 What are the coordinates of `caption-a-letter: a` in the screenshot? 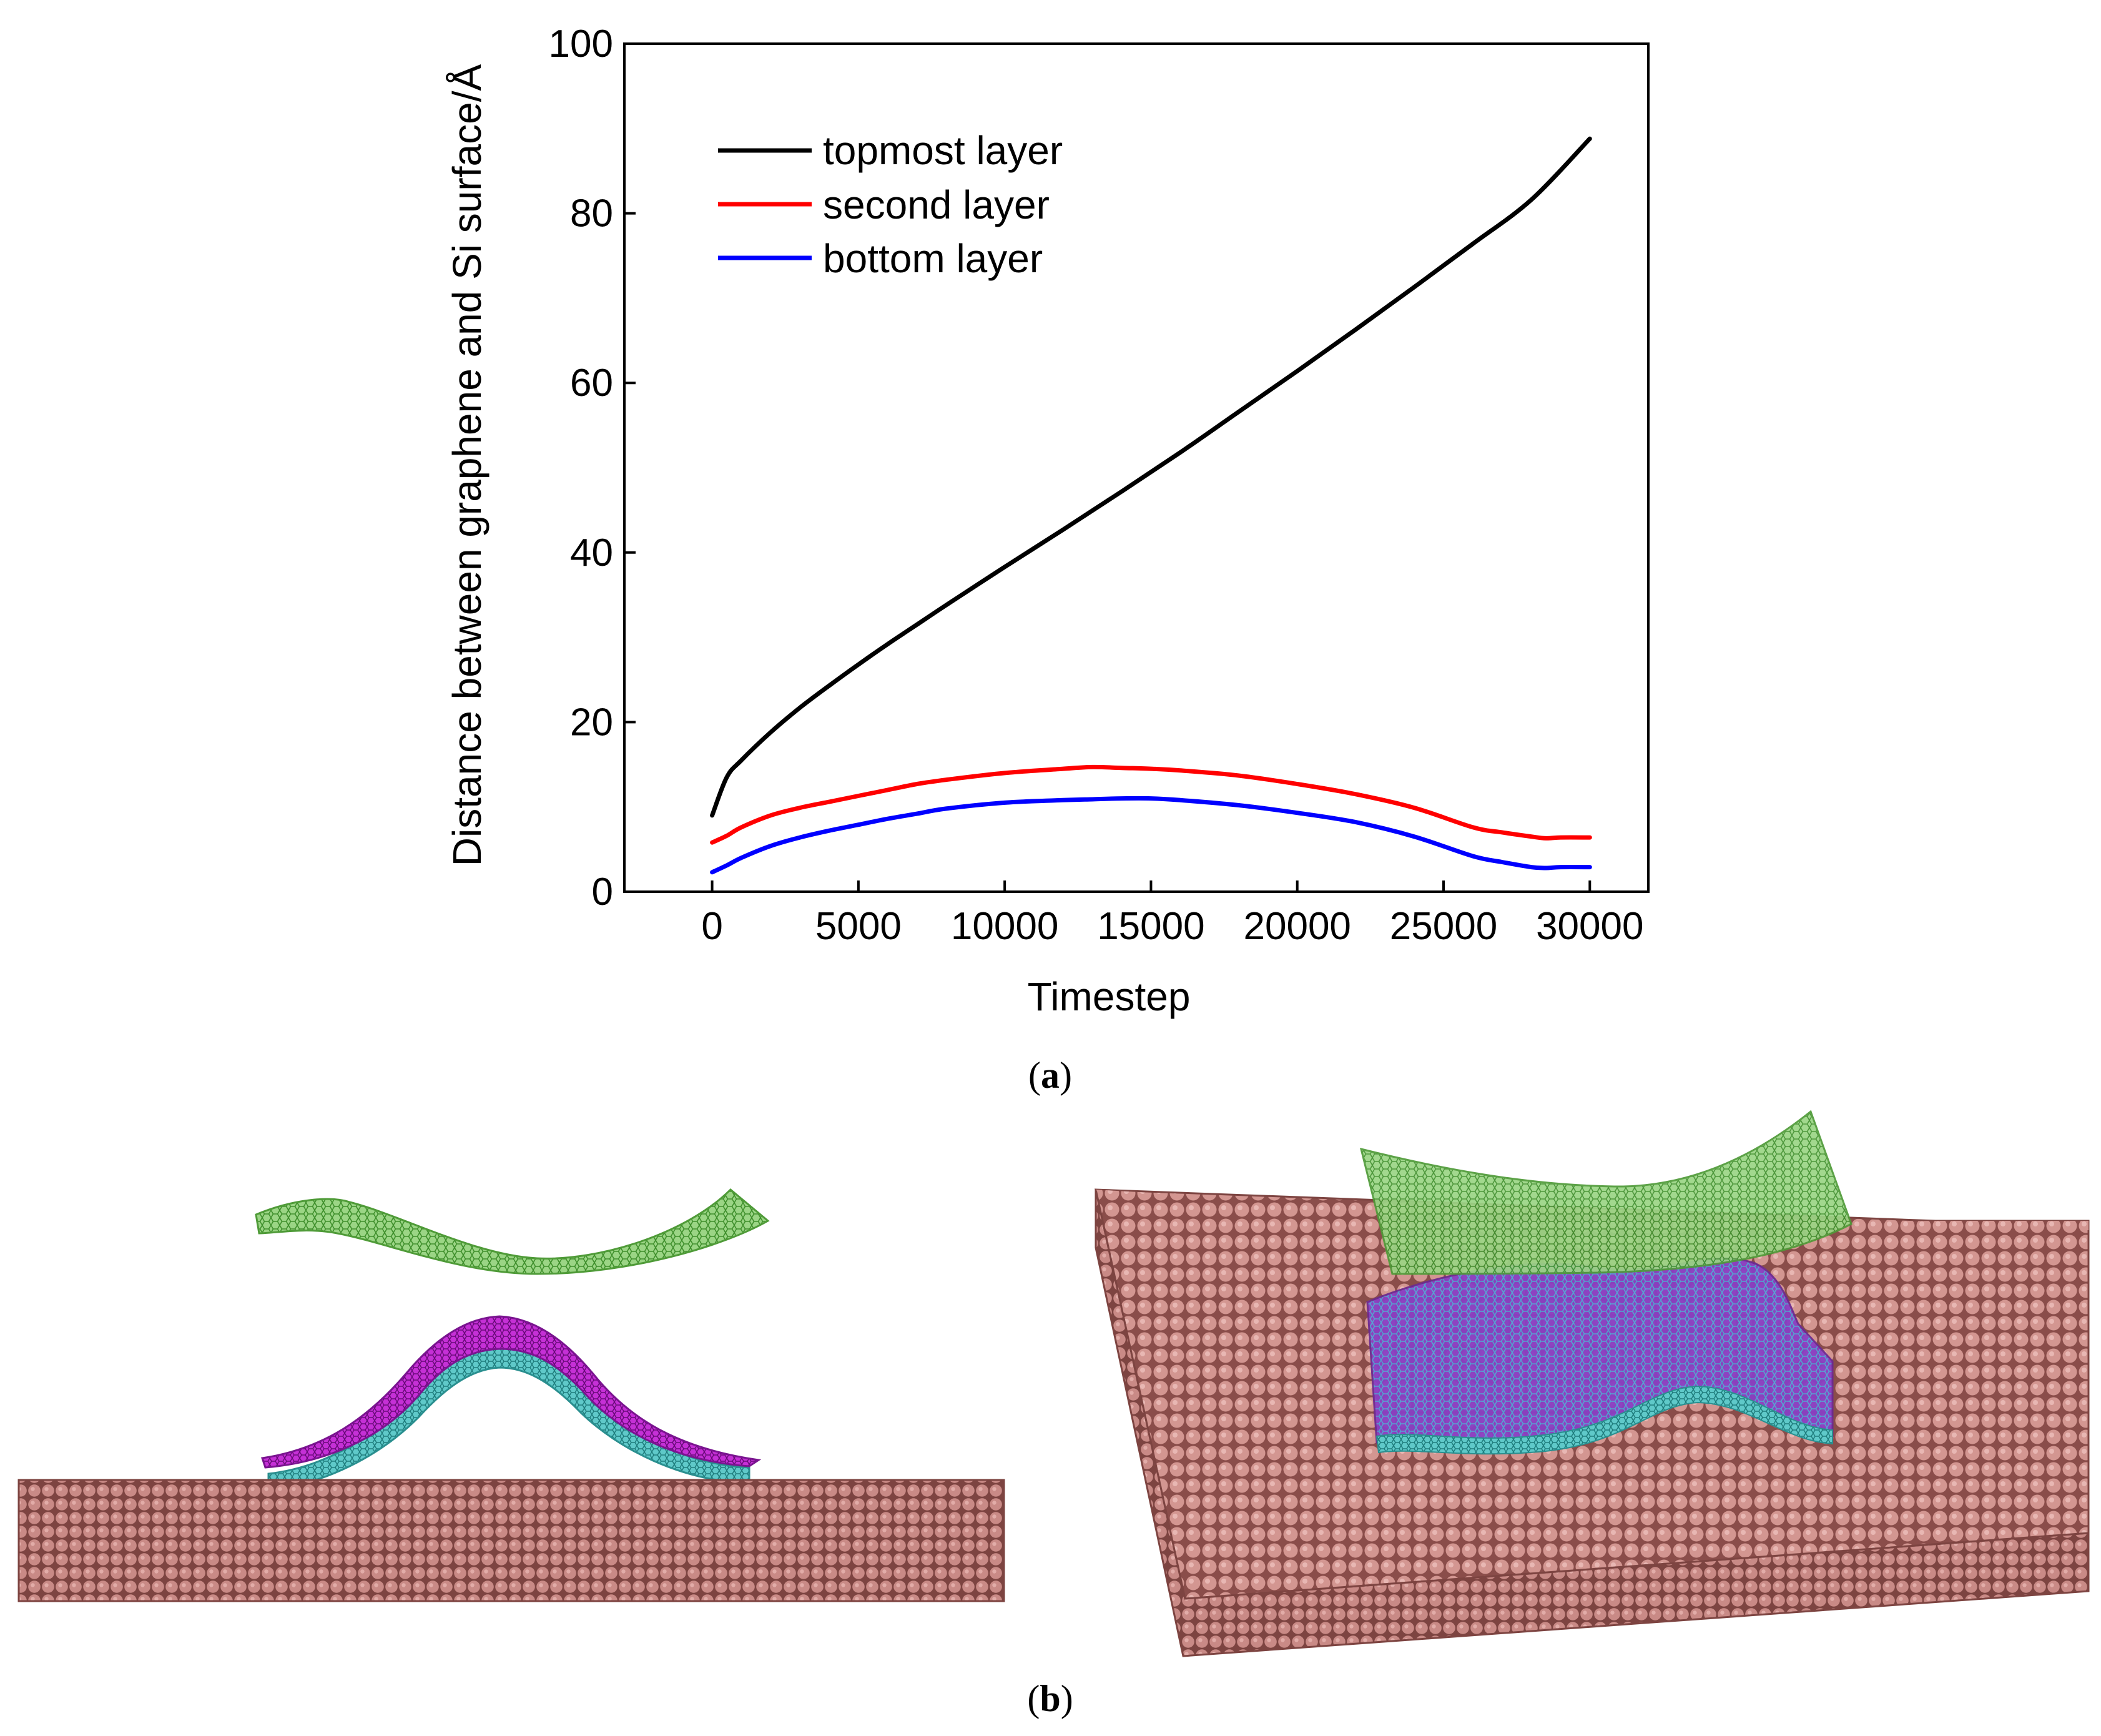 It's located at (1051, 1075).